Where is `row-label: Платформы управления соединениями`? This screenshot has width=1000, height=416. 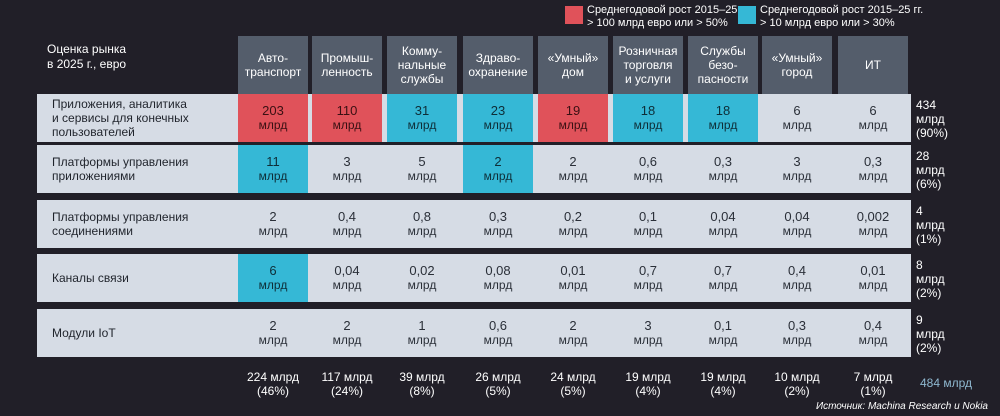 row-label: Платформы управления соединениями is located at coordinates (120, 224).